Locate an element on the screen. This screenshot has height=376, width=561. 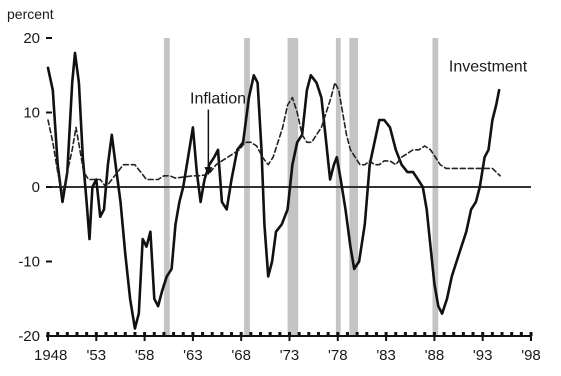
x-tick-label: 1948 is located at coordinates (50, 355).